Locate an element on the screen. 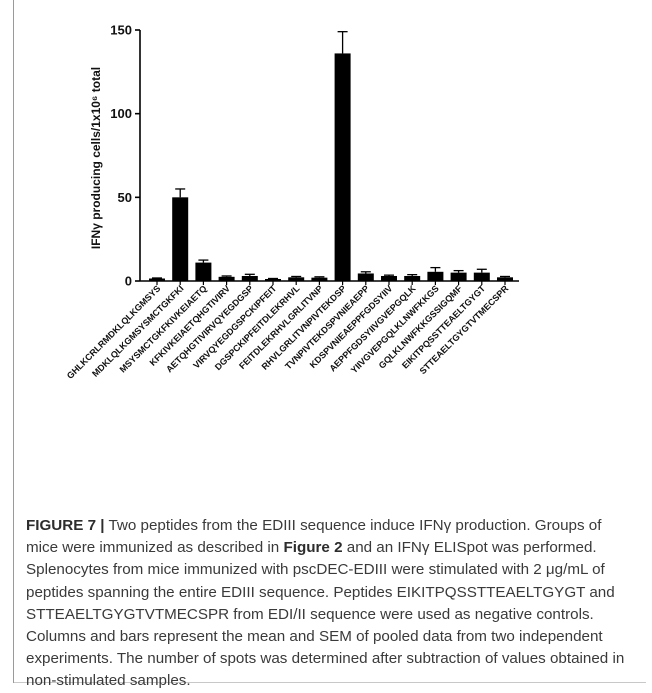 The image size is (652, 693). figure-reference-link: Figure 2 is located at coordinates (313, 548).